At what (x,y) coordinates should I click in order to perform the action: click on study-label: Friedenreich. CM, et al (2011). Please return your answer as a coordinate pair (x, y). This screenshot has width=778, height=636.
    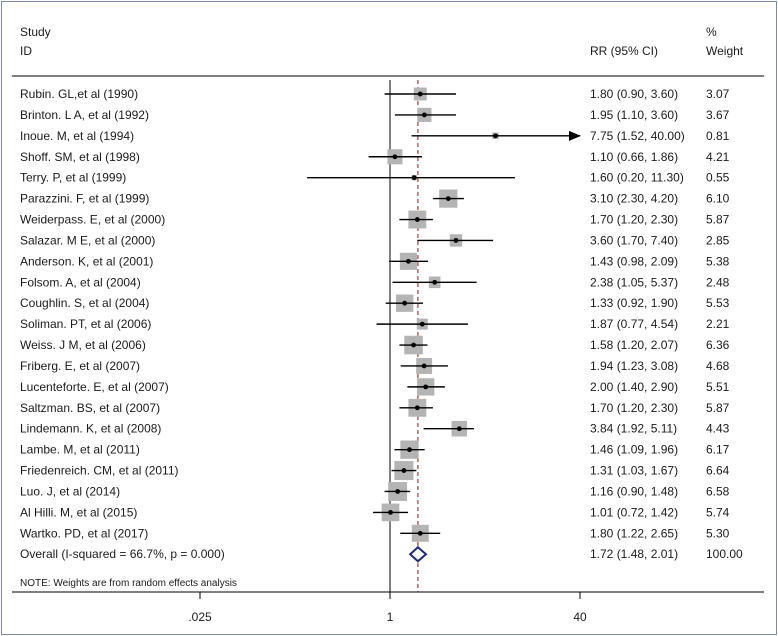
    Looking at the image, I should click on (99, 471).